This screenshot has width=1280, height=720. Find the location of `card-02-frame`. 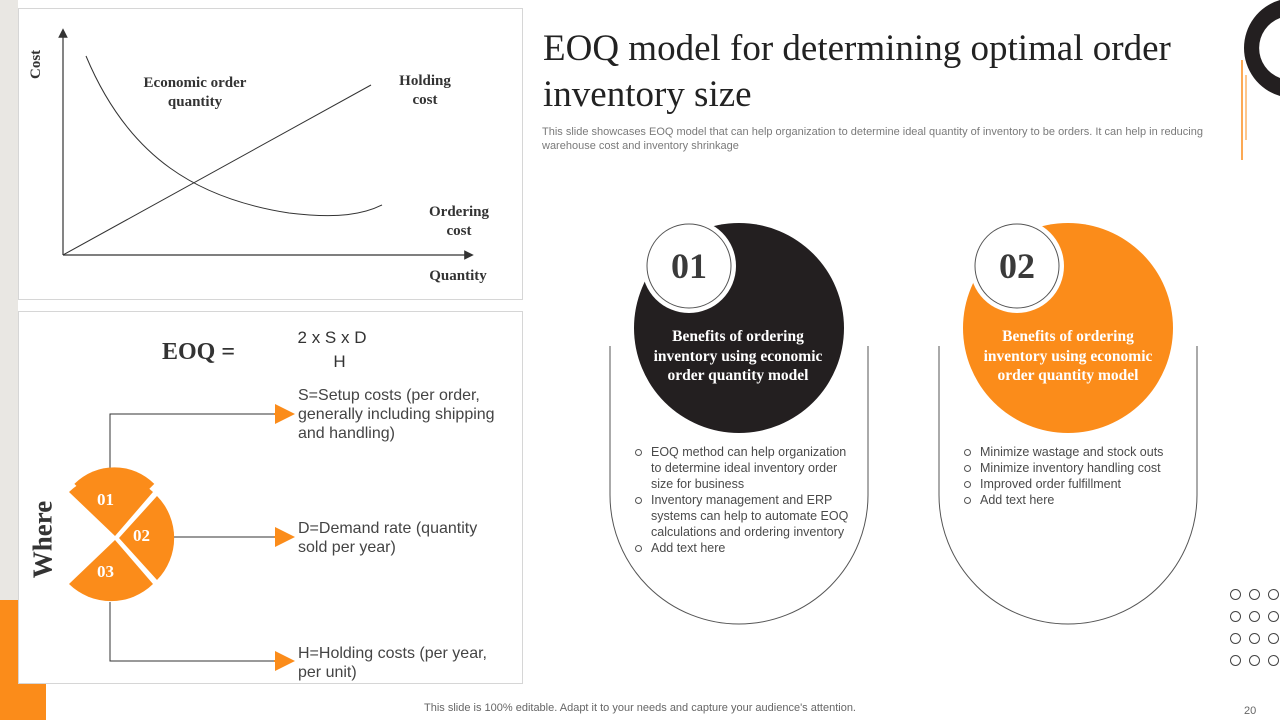

card-02-frame is located at coordinates (1068, 422).